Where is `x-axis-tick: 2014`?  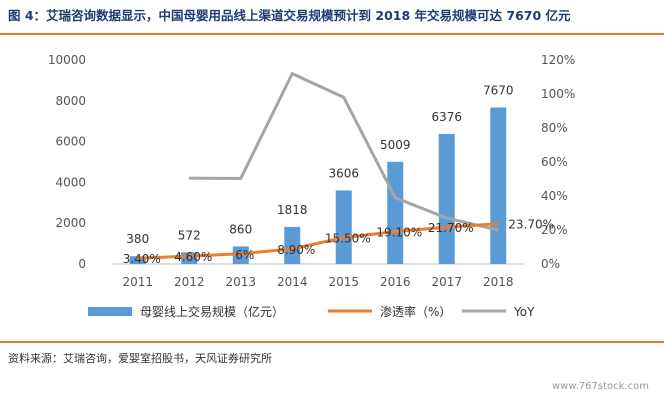 x-axis-tick: 2014 is located at coordinates (292, 282).